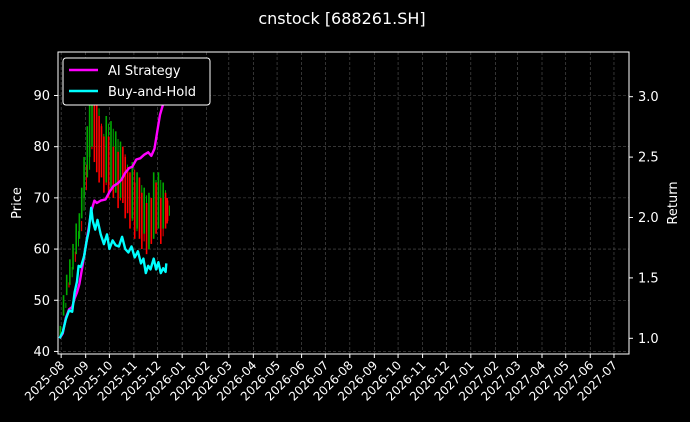  I want to click on y-tick-label-right: 2.0, so click(648, 218).